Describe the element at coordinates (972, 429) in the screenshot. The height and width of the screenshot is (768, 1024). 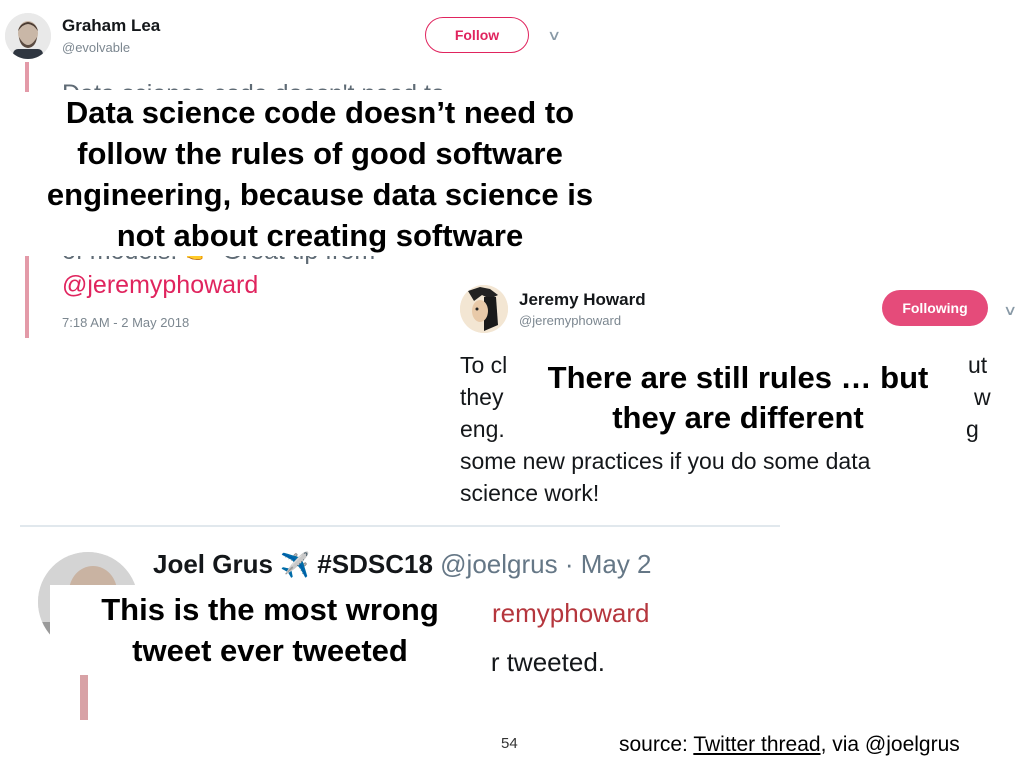
I see `tweet2-fragment: g` at that location.